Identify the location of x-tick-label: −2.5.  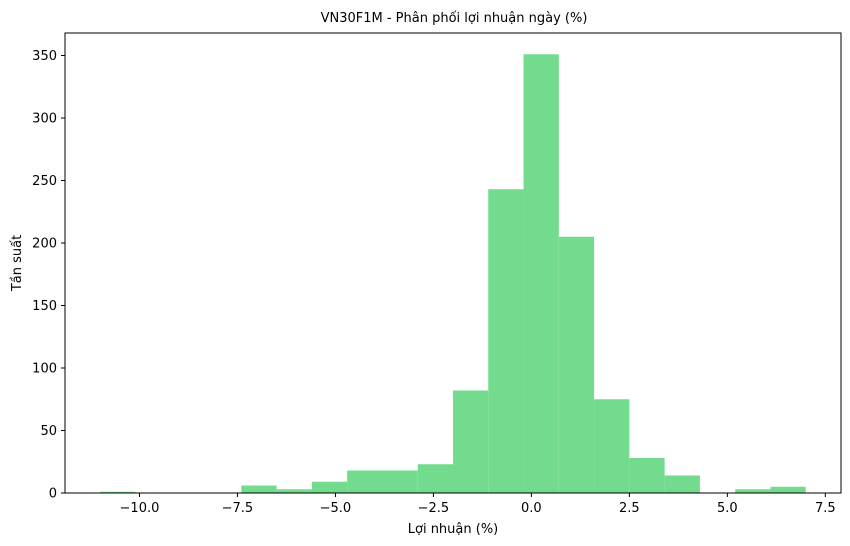
(434, 508).